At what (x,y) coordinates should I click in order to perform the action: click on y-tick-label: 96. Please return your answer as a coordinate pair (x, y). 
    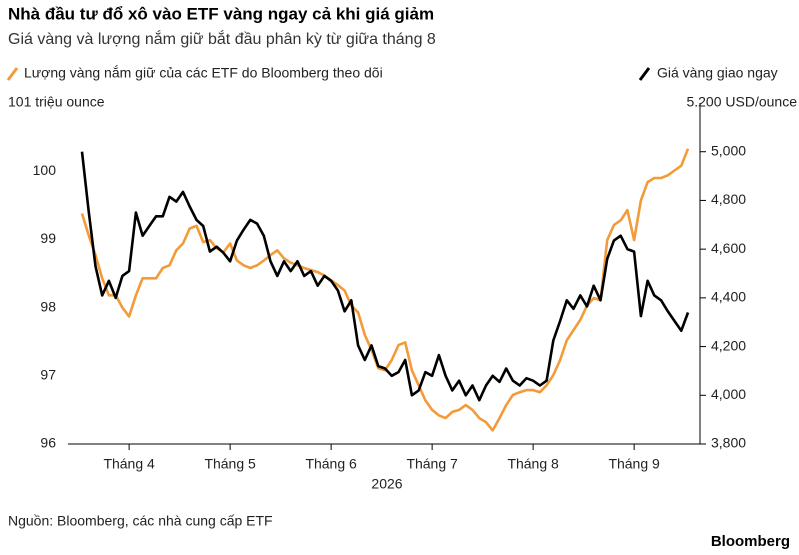
    Looking at the image, I should click on (48, 443).